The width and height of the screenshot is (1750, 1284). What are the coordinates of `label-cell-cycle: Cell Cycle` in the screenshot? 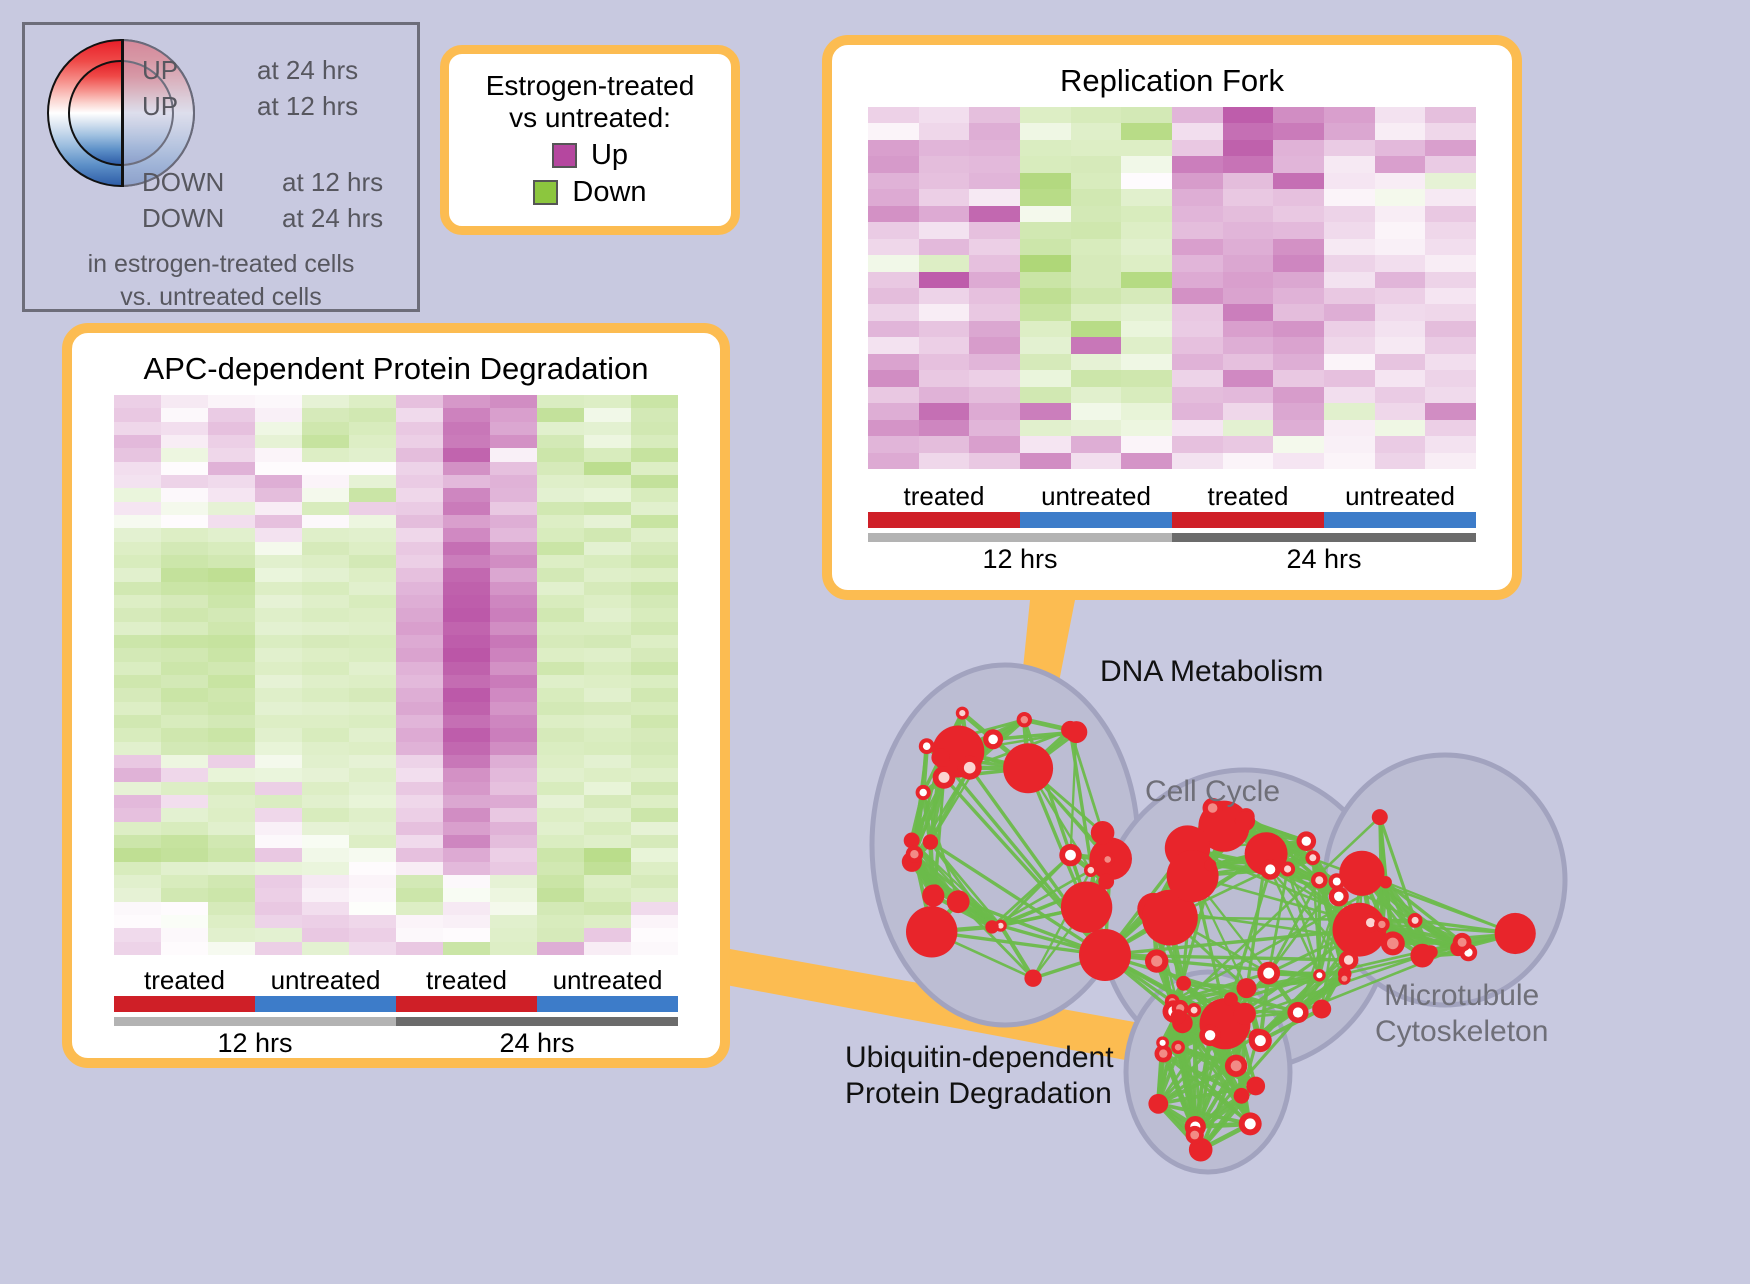 It's located at (1212, 792).